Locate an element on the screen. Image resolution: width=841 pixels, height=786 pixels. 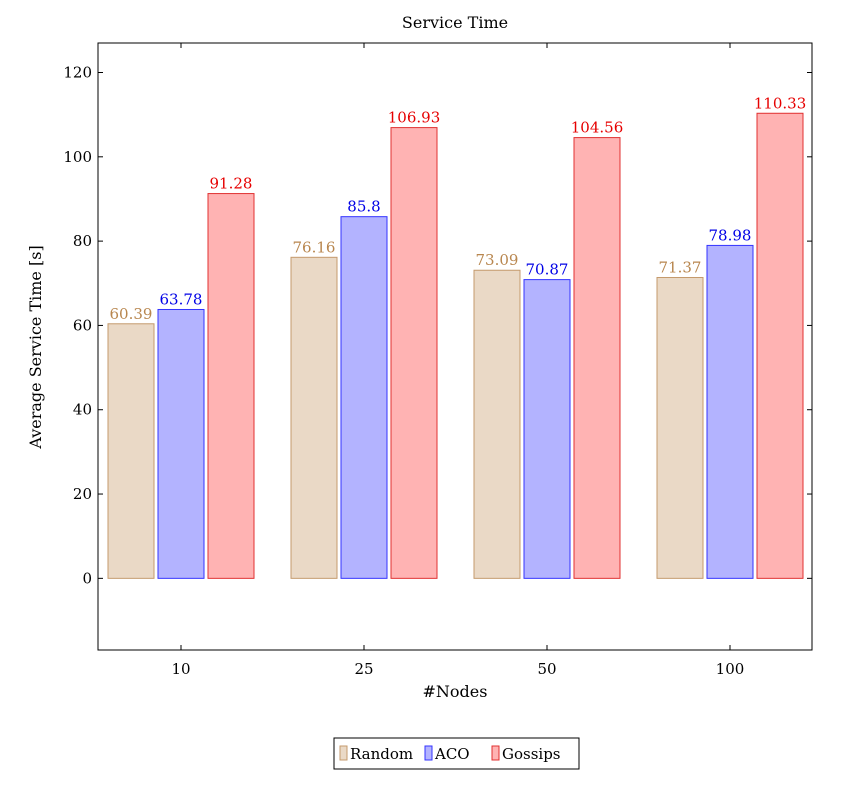
legend: Random ACO Gossips is located at coordinates (456, 753).